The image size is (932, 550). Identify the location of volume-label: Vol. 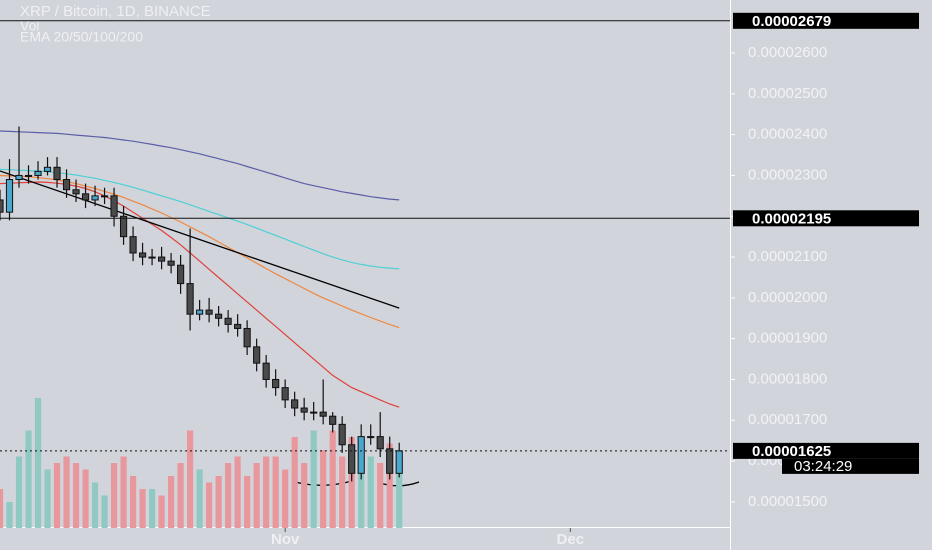
(29, 26).